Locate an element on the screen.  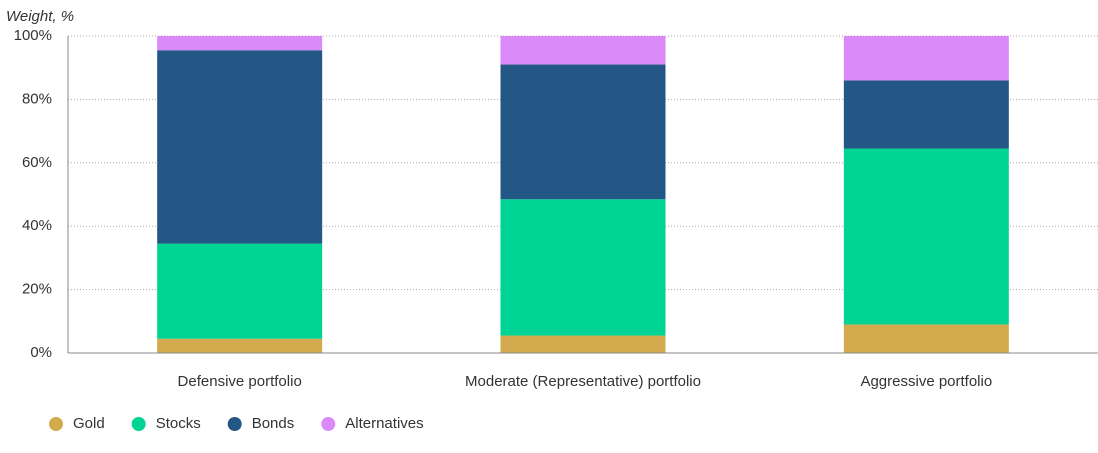
y-axis-label: Weight, % is located at coordinates (40, 16).